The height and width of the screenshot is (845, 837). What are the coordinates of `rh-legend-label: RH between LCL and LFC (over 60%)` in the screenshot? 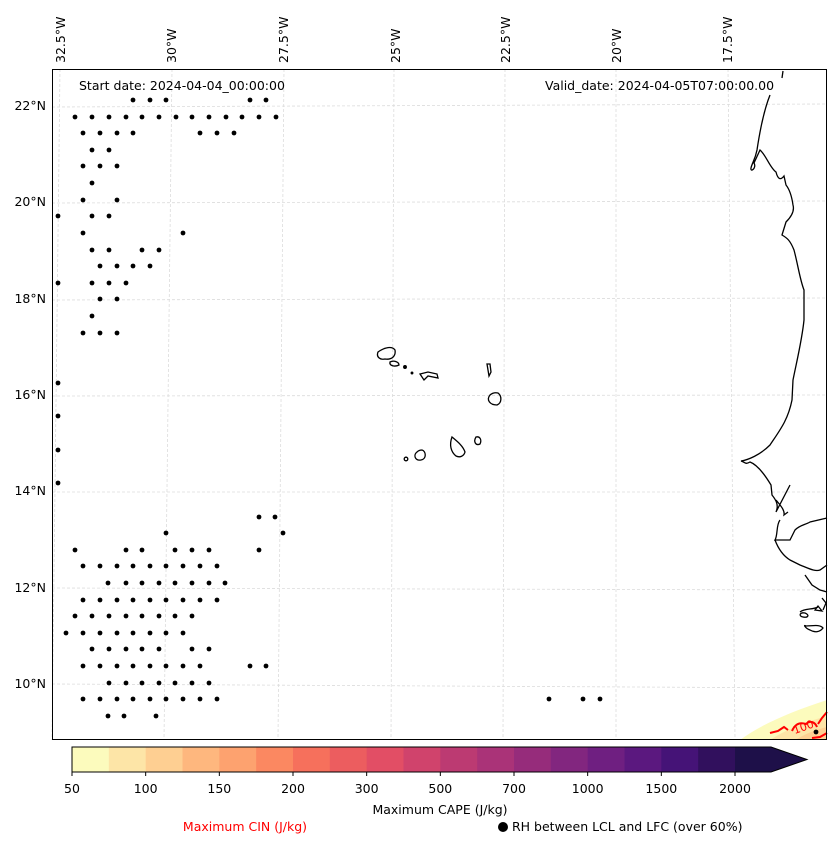 It's located at (627, 826).